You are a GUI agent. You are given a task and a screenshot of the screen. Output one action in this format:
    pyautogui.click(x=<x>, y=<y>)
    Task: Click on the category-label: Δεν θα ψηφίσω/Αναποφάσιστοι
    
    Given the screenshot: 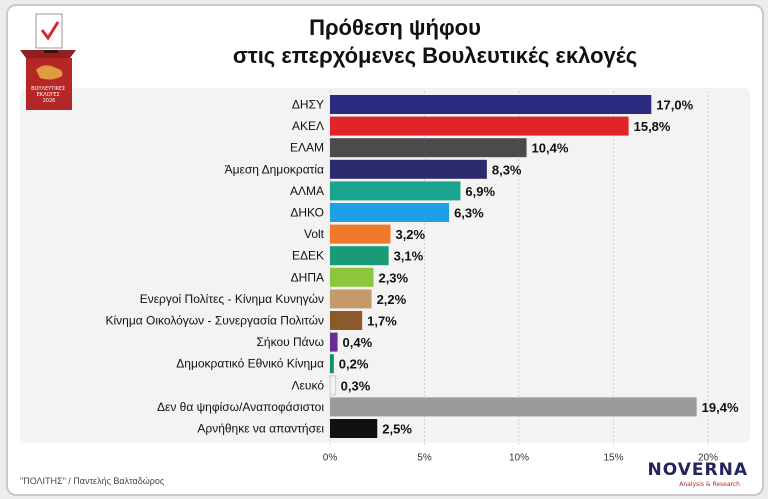 What is the action you would take?
    pyautogui.click(x=240, y=407)
    